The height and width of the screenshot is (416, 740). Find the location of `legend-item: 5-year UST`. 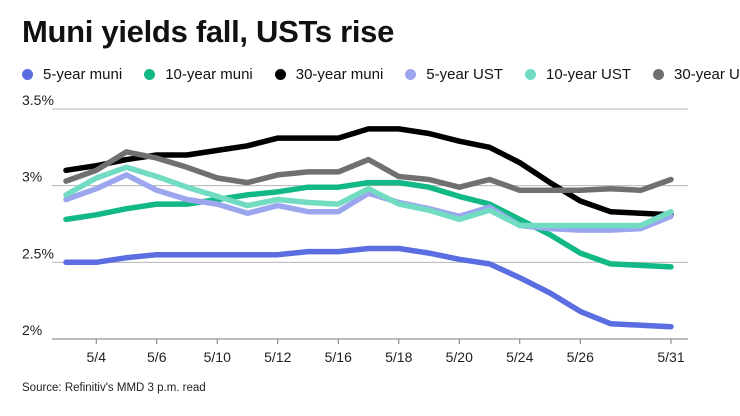

legend-item: 5-year UST is located at coordinates (454, 74).